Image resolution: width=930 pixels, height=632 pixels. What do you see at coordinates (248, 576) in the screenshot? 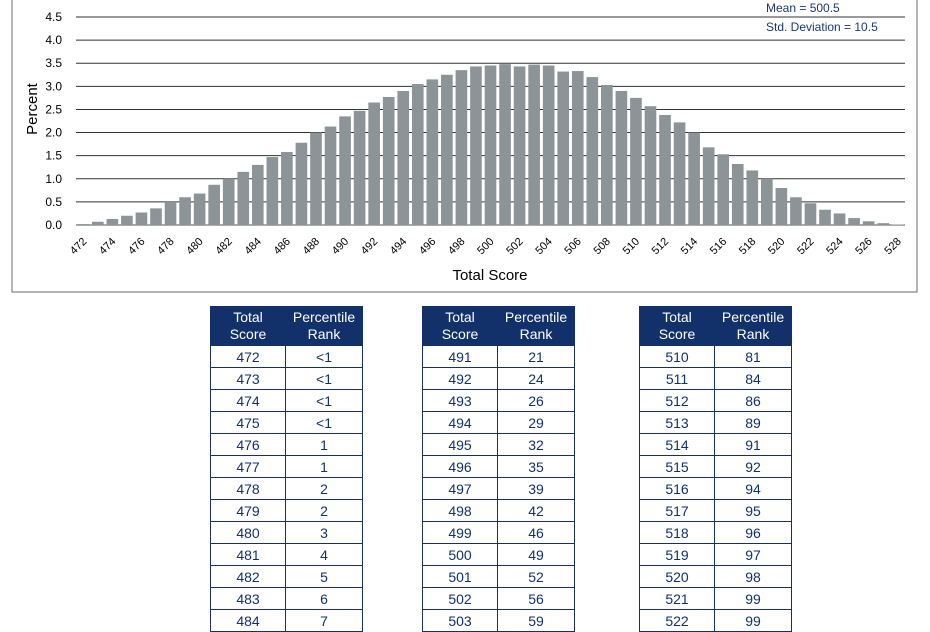
I see `total-score-cell: 482` at bounding box center [248, 576].